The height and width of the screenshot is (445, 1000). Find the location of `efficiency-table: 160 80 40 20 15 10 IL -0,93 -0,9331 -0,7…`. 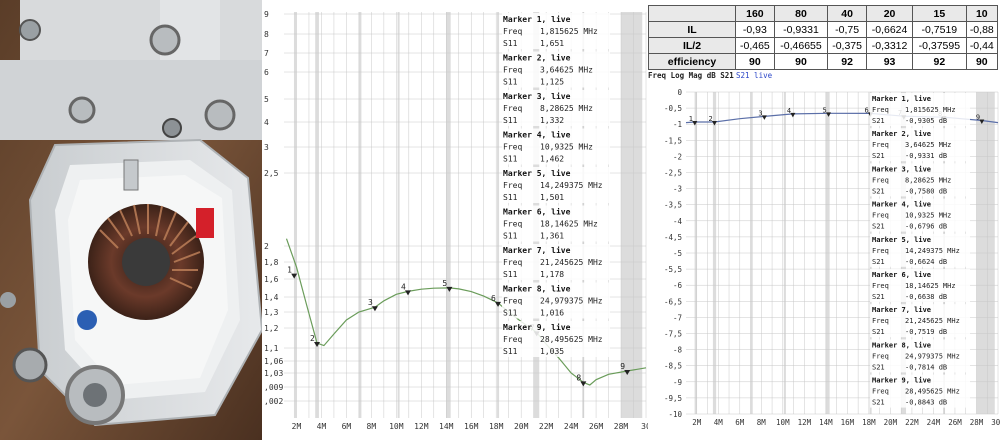

efficiency-table: 160 80 40 20 15 10 IL -0,93 -0,9331 -0,7… is located at coordinates (823, 37).